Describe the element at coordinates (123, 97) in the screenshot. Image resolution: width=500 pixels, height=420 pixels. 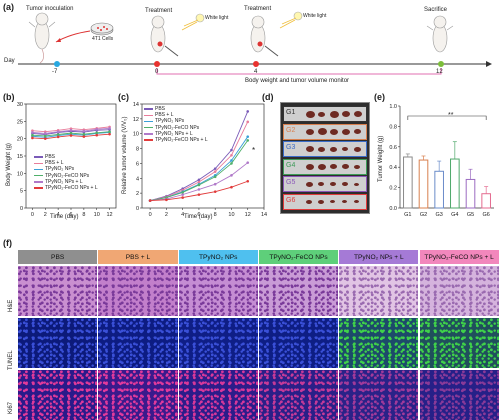
I see `panel-label-c: (c)` at that location.